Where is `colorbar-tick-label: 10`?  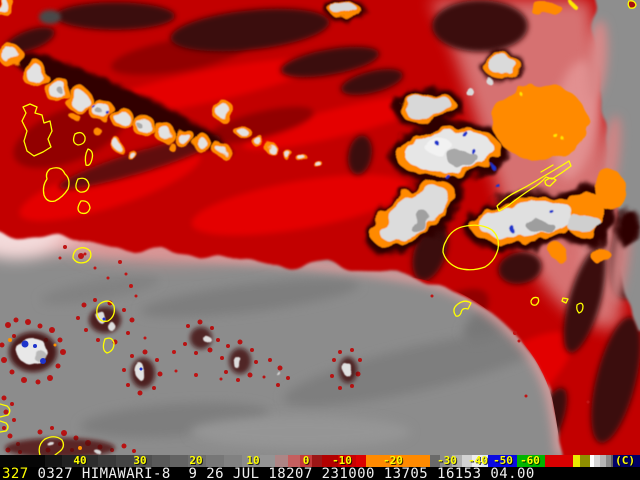
colorbar-tick-label: 10 is located at coordinates (253, 460).